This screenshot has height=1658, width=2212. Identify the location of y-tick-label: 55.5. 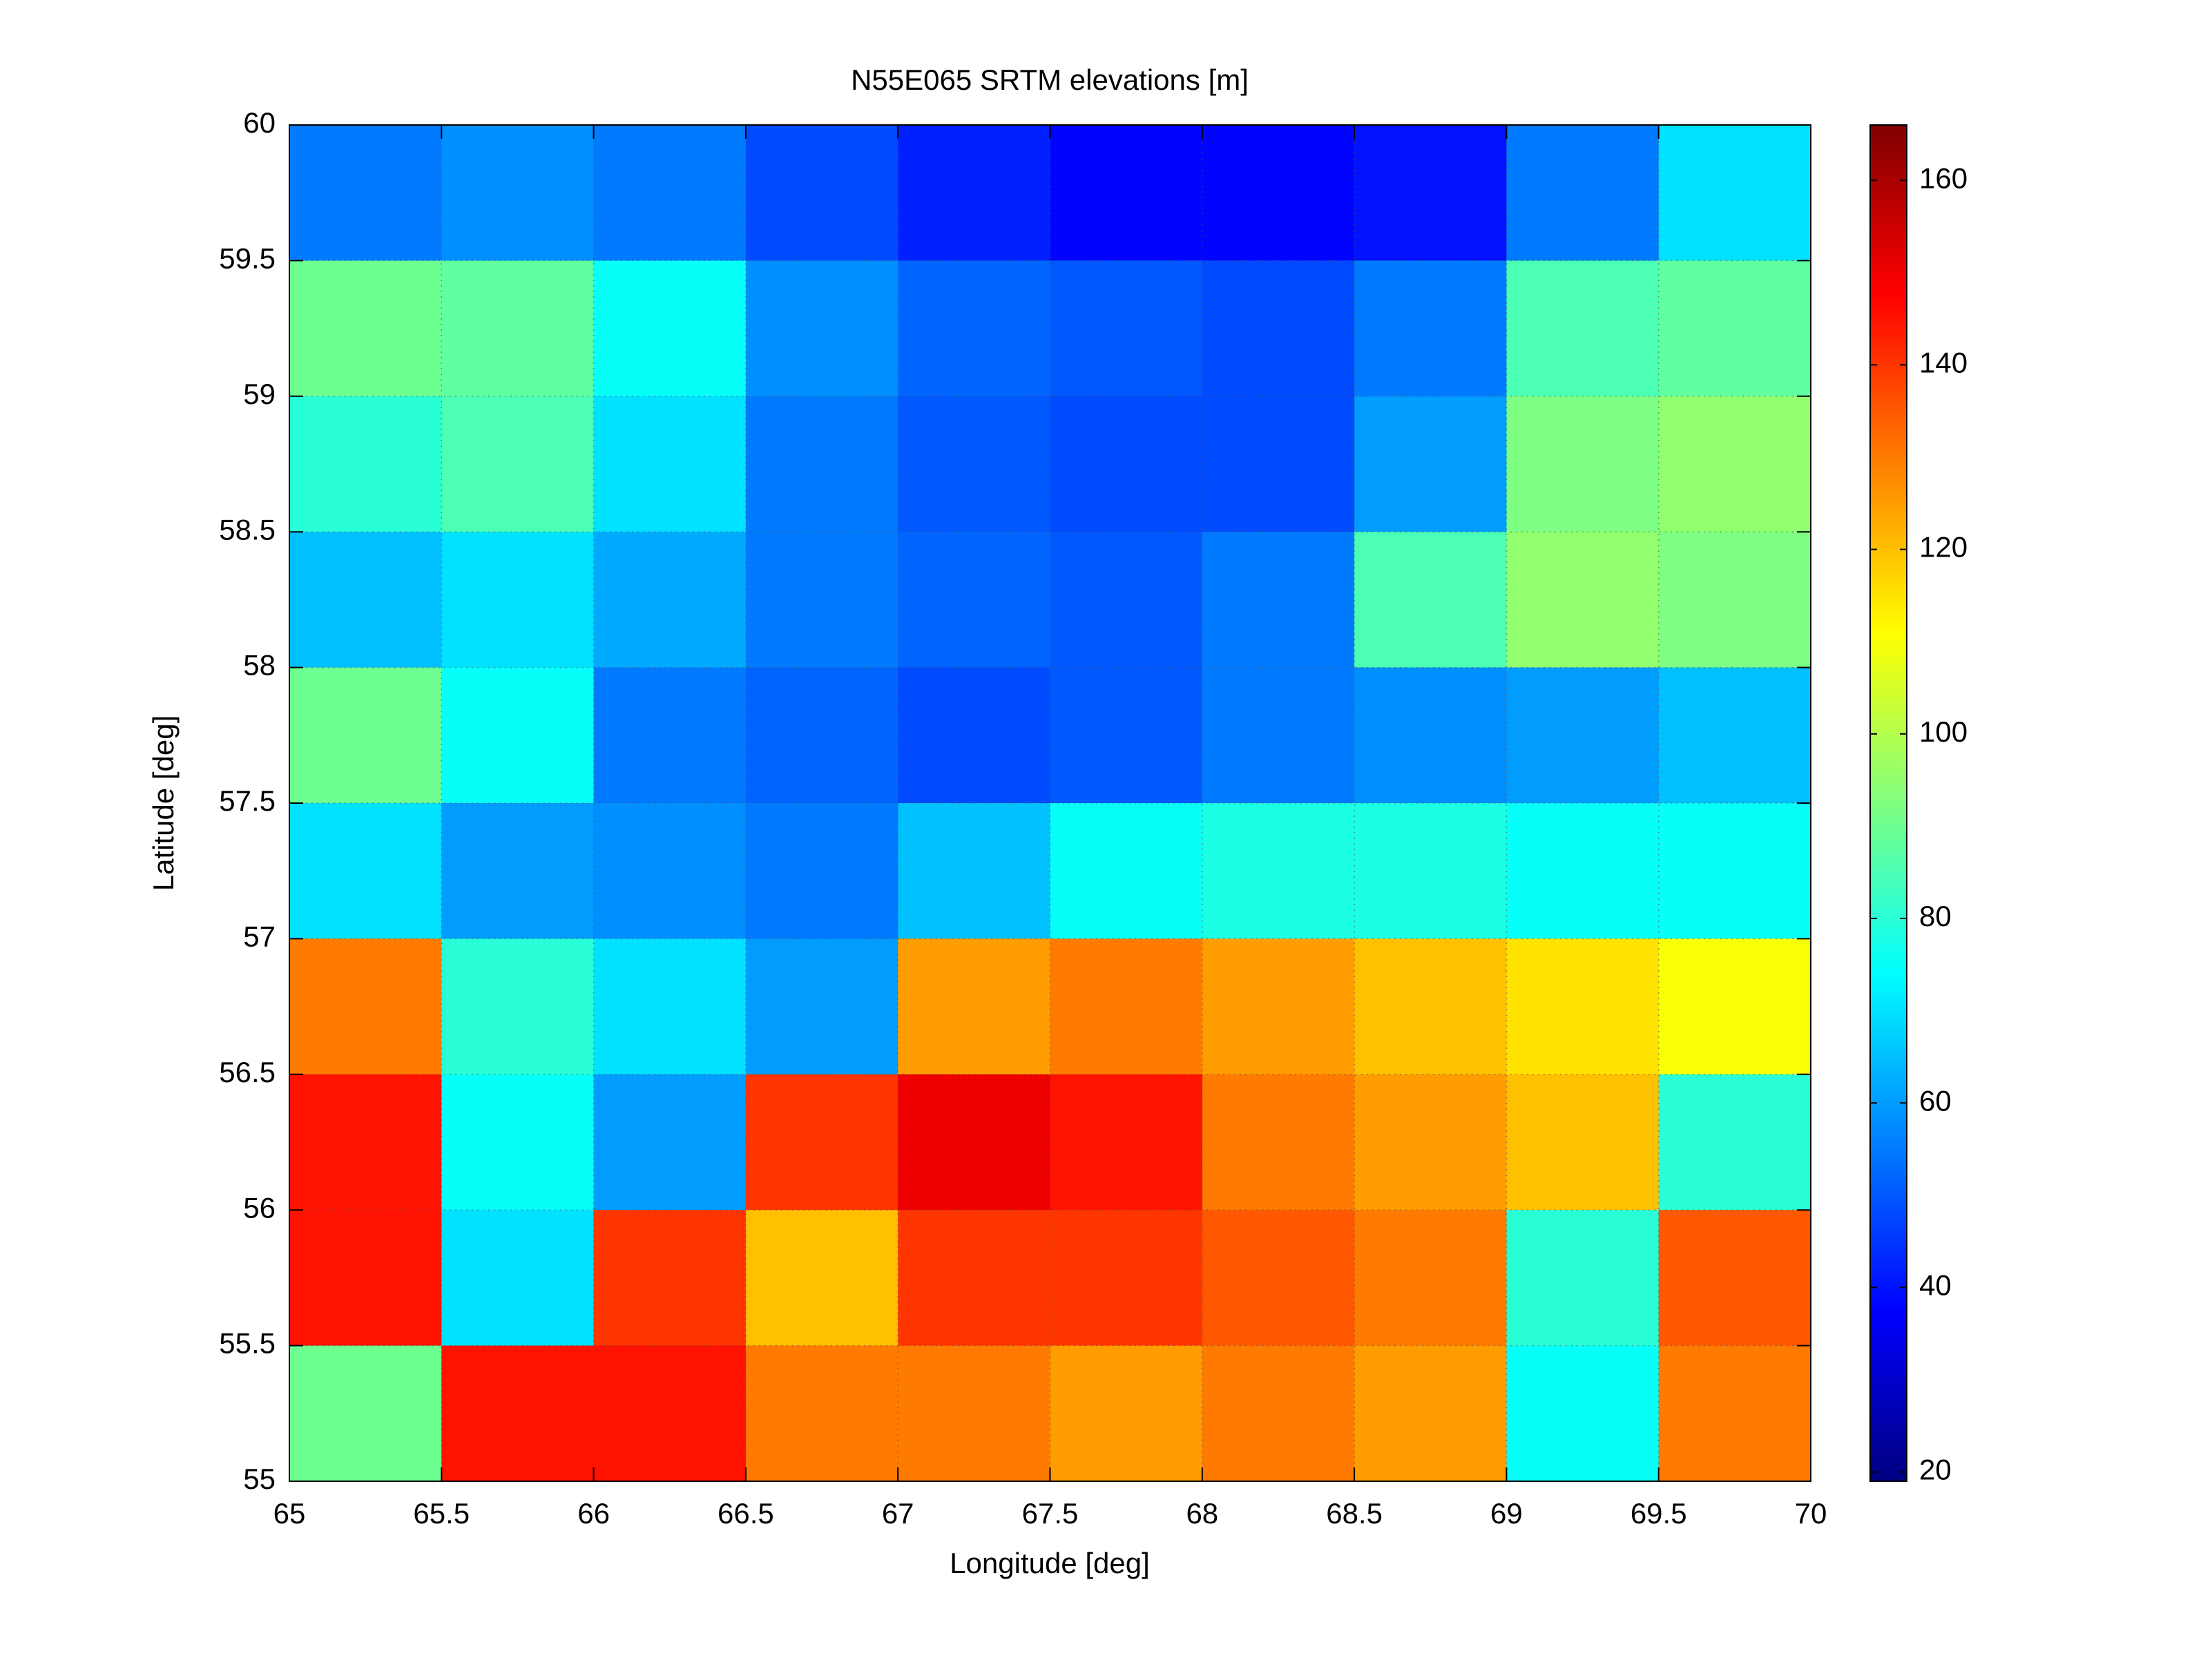
(247, 1343).